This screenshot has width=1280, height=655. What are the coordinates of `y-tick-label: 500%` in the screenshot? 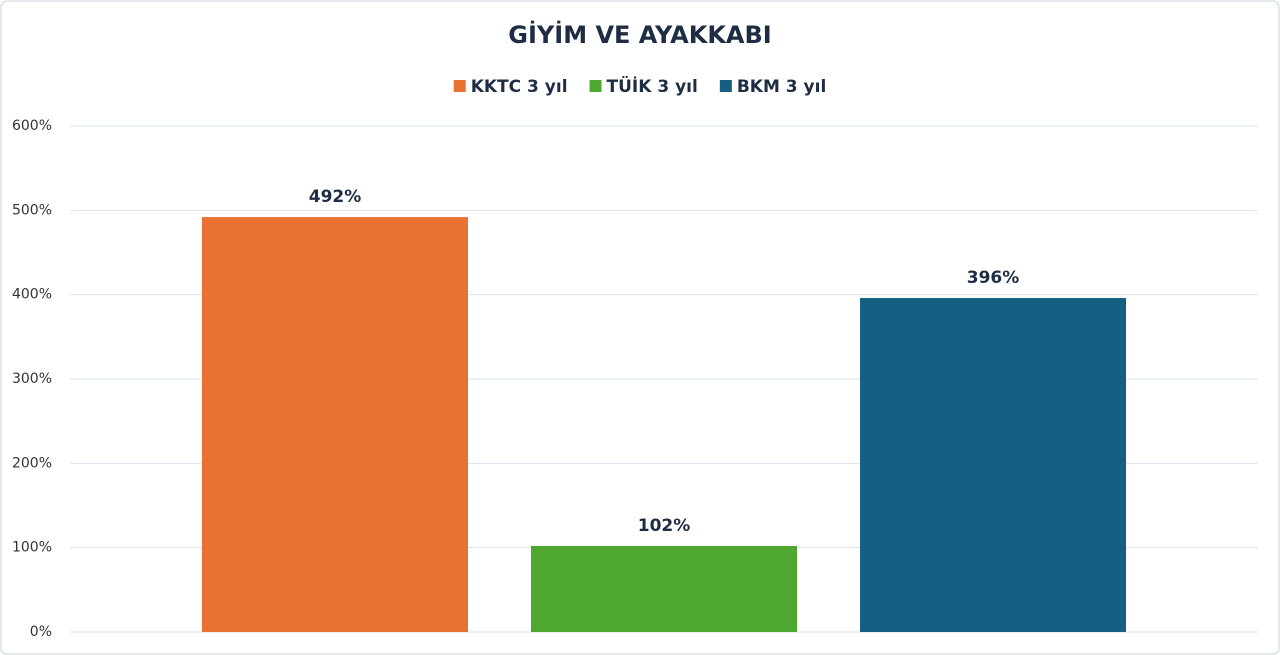 It's located at (32, 210).